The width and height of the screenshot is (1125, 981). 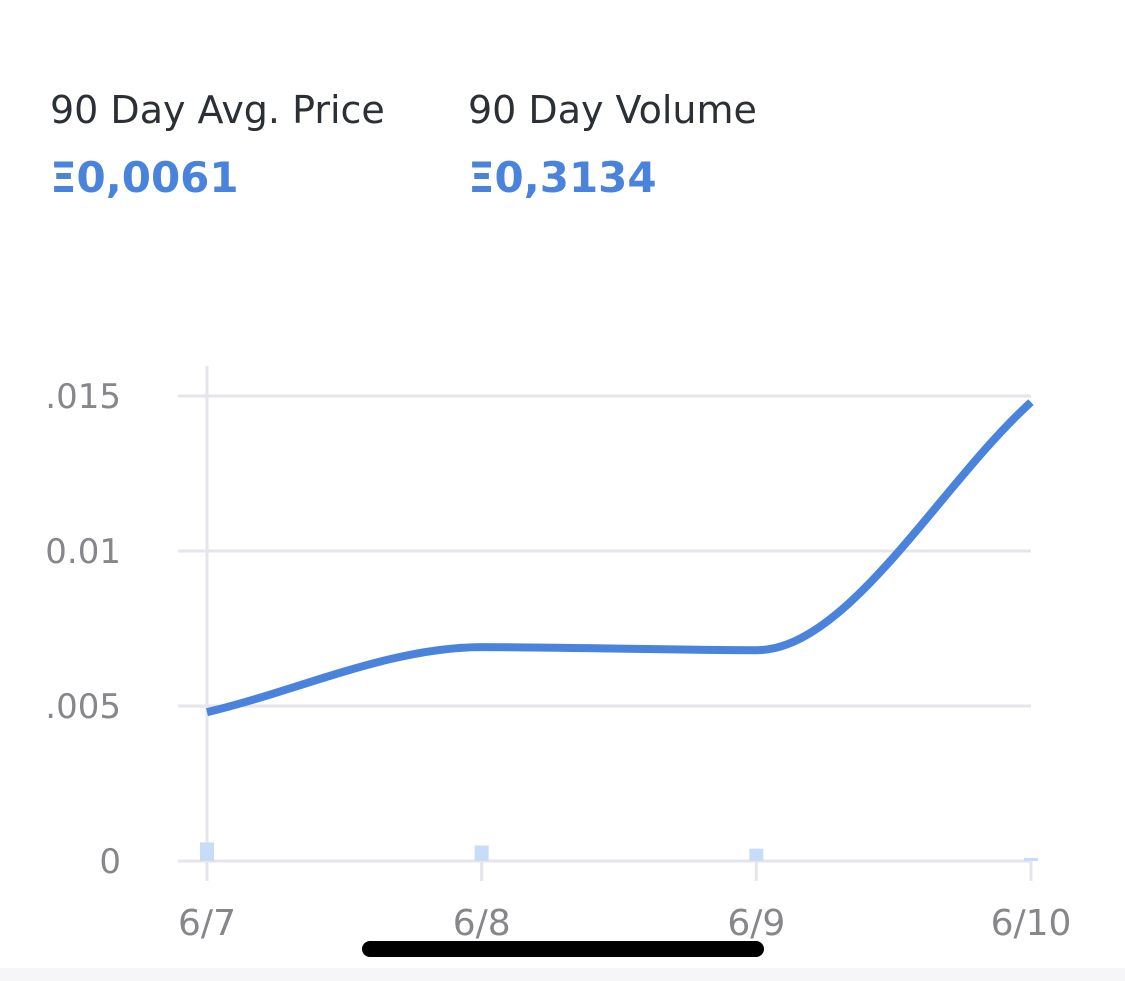 What do you see at coordinates (612, 145) in the screenshot?
I see `volume-stat: 90 Day Volume Ξ0,3134` at bounding box center [612, 145].